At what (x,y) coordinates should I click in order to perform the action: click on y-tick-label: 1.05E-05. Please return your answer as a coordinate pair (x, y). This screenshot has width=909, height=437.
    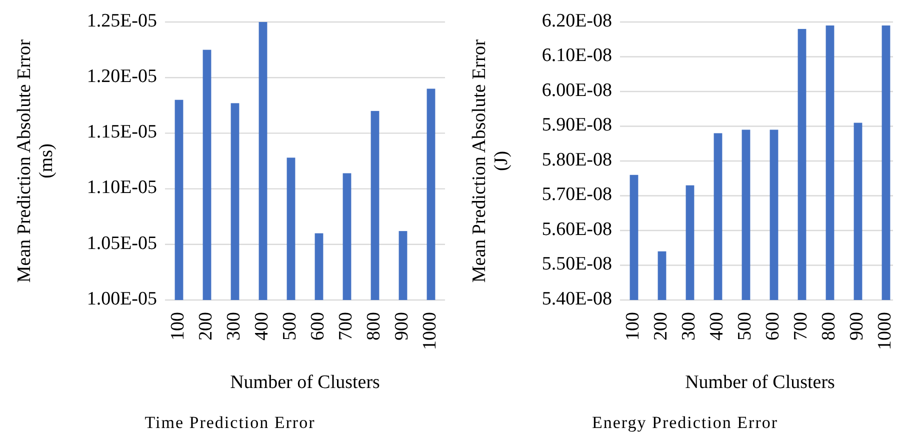
    Looking at the image, I should click on (121, 243).